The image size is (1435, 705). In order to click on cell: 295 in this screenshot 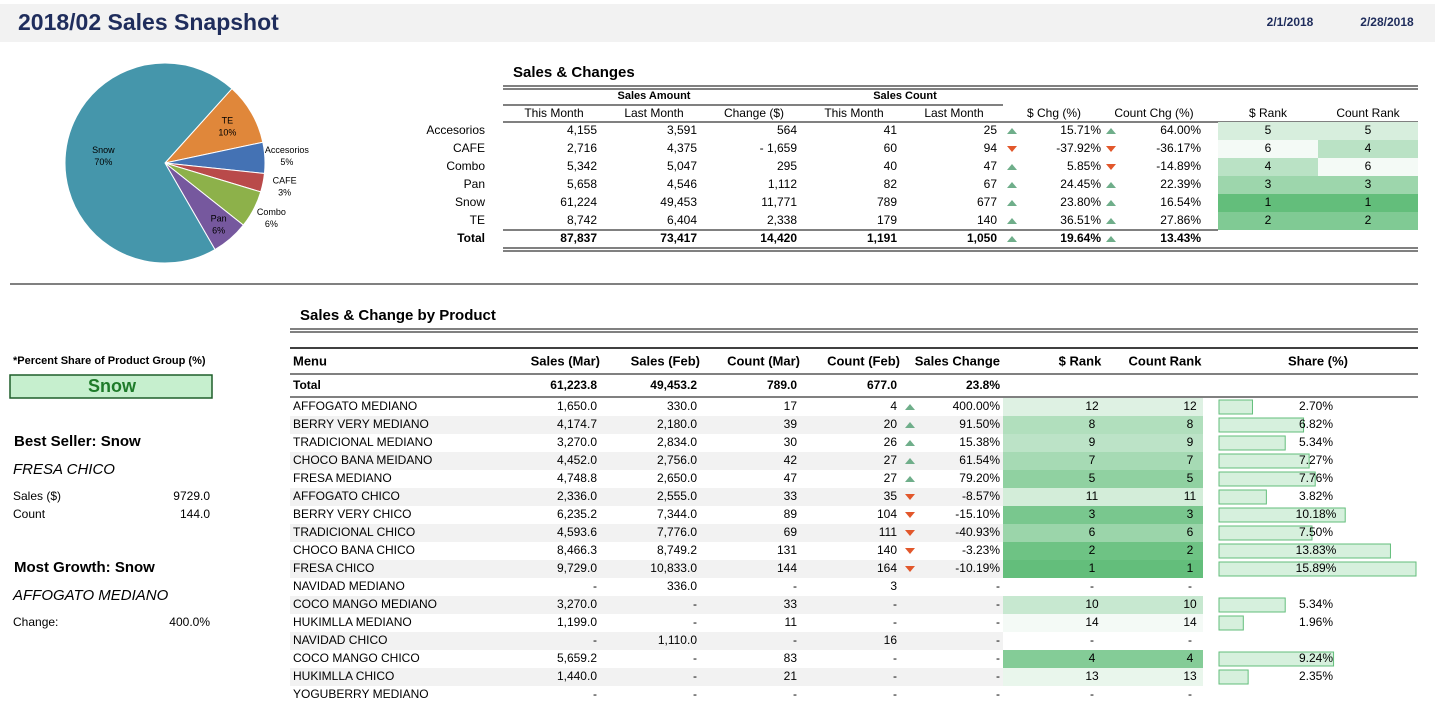, I will do `click(787, 166)`.